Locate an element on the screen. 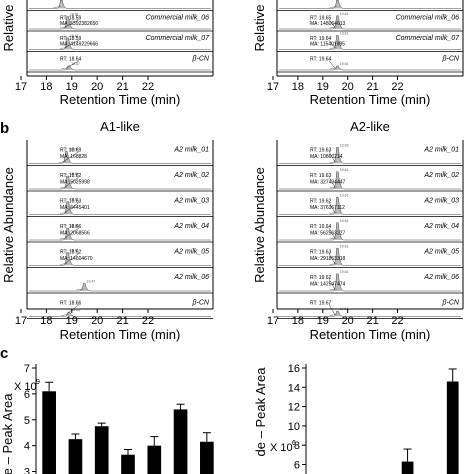  ma-annotation: MA: 14604670 is located at coordinates (76, 259).